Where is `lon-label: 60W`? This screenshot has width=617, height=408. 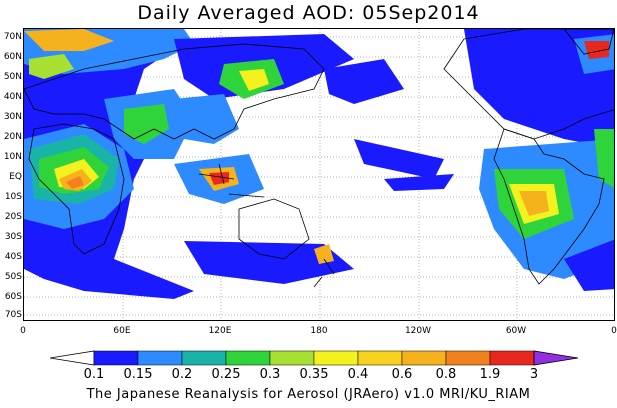 lon-label: 60W is located at coordinates (516, 331).